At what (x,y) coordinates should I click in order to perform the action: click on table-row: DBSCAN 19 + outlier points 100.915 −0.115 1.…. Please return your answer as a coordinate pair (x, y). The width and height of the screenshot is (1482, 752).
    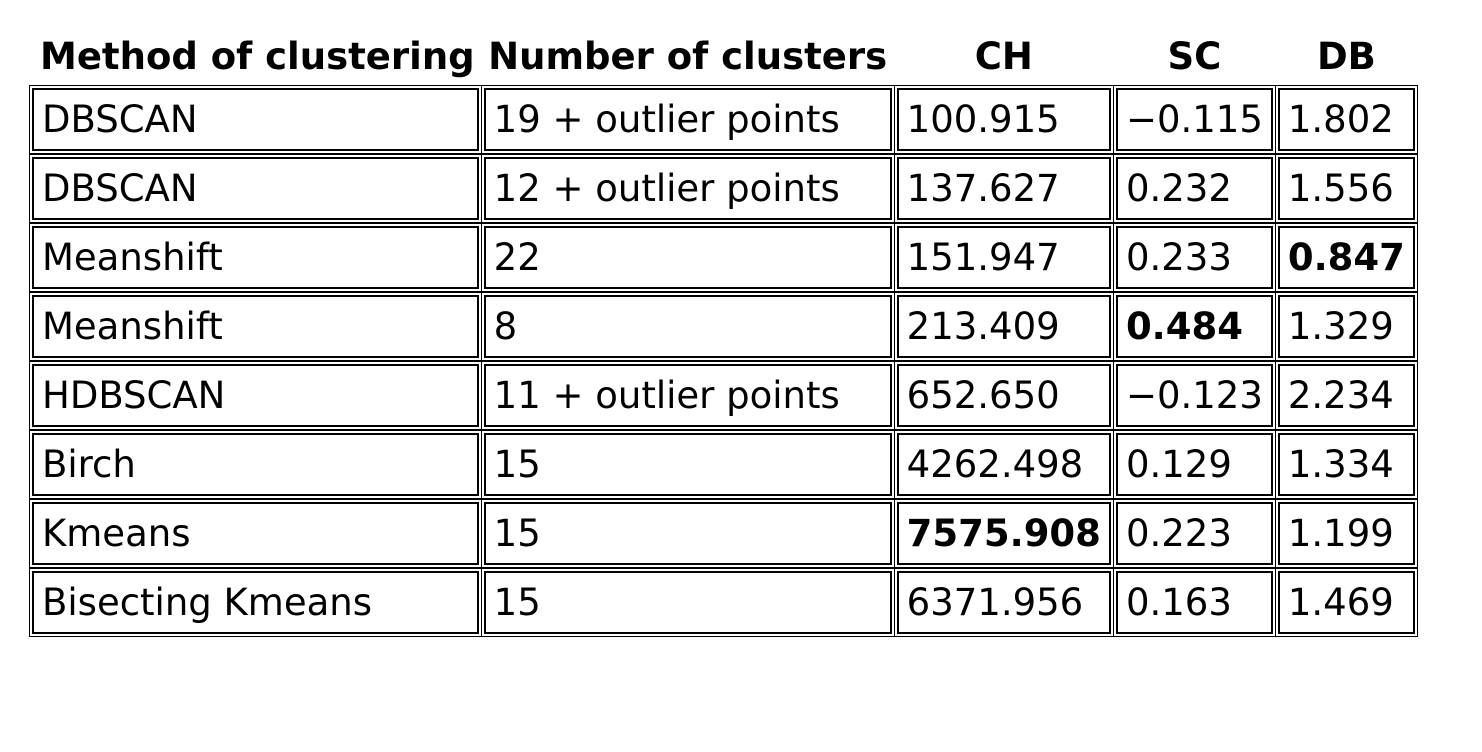
    Looking at the image, I should click on (723, 119).